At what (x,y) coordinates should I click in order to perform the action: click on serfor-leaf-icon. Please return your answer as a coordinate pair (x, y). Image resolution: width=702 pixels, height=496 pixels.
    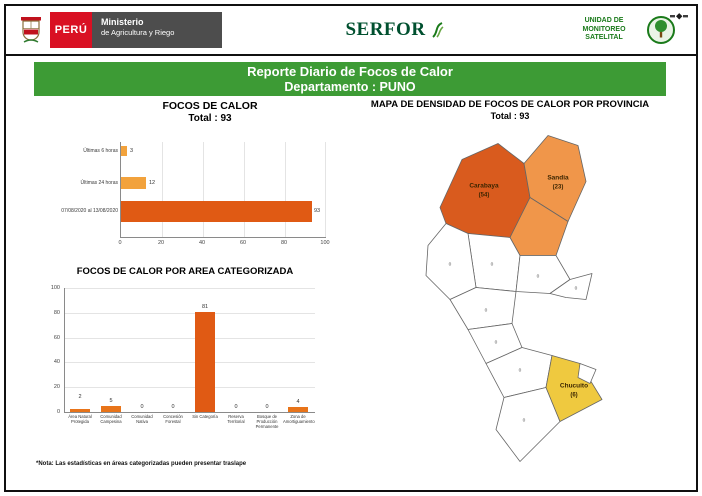
    Looking at the image, I should click on (437, 30).